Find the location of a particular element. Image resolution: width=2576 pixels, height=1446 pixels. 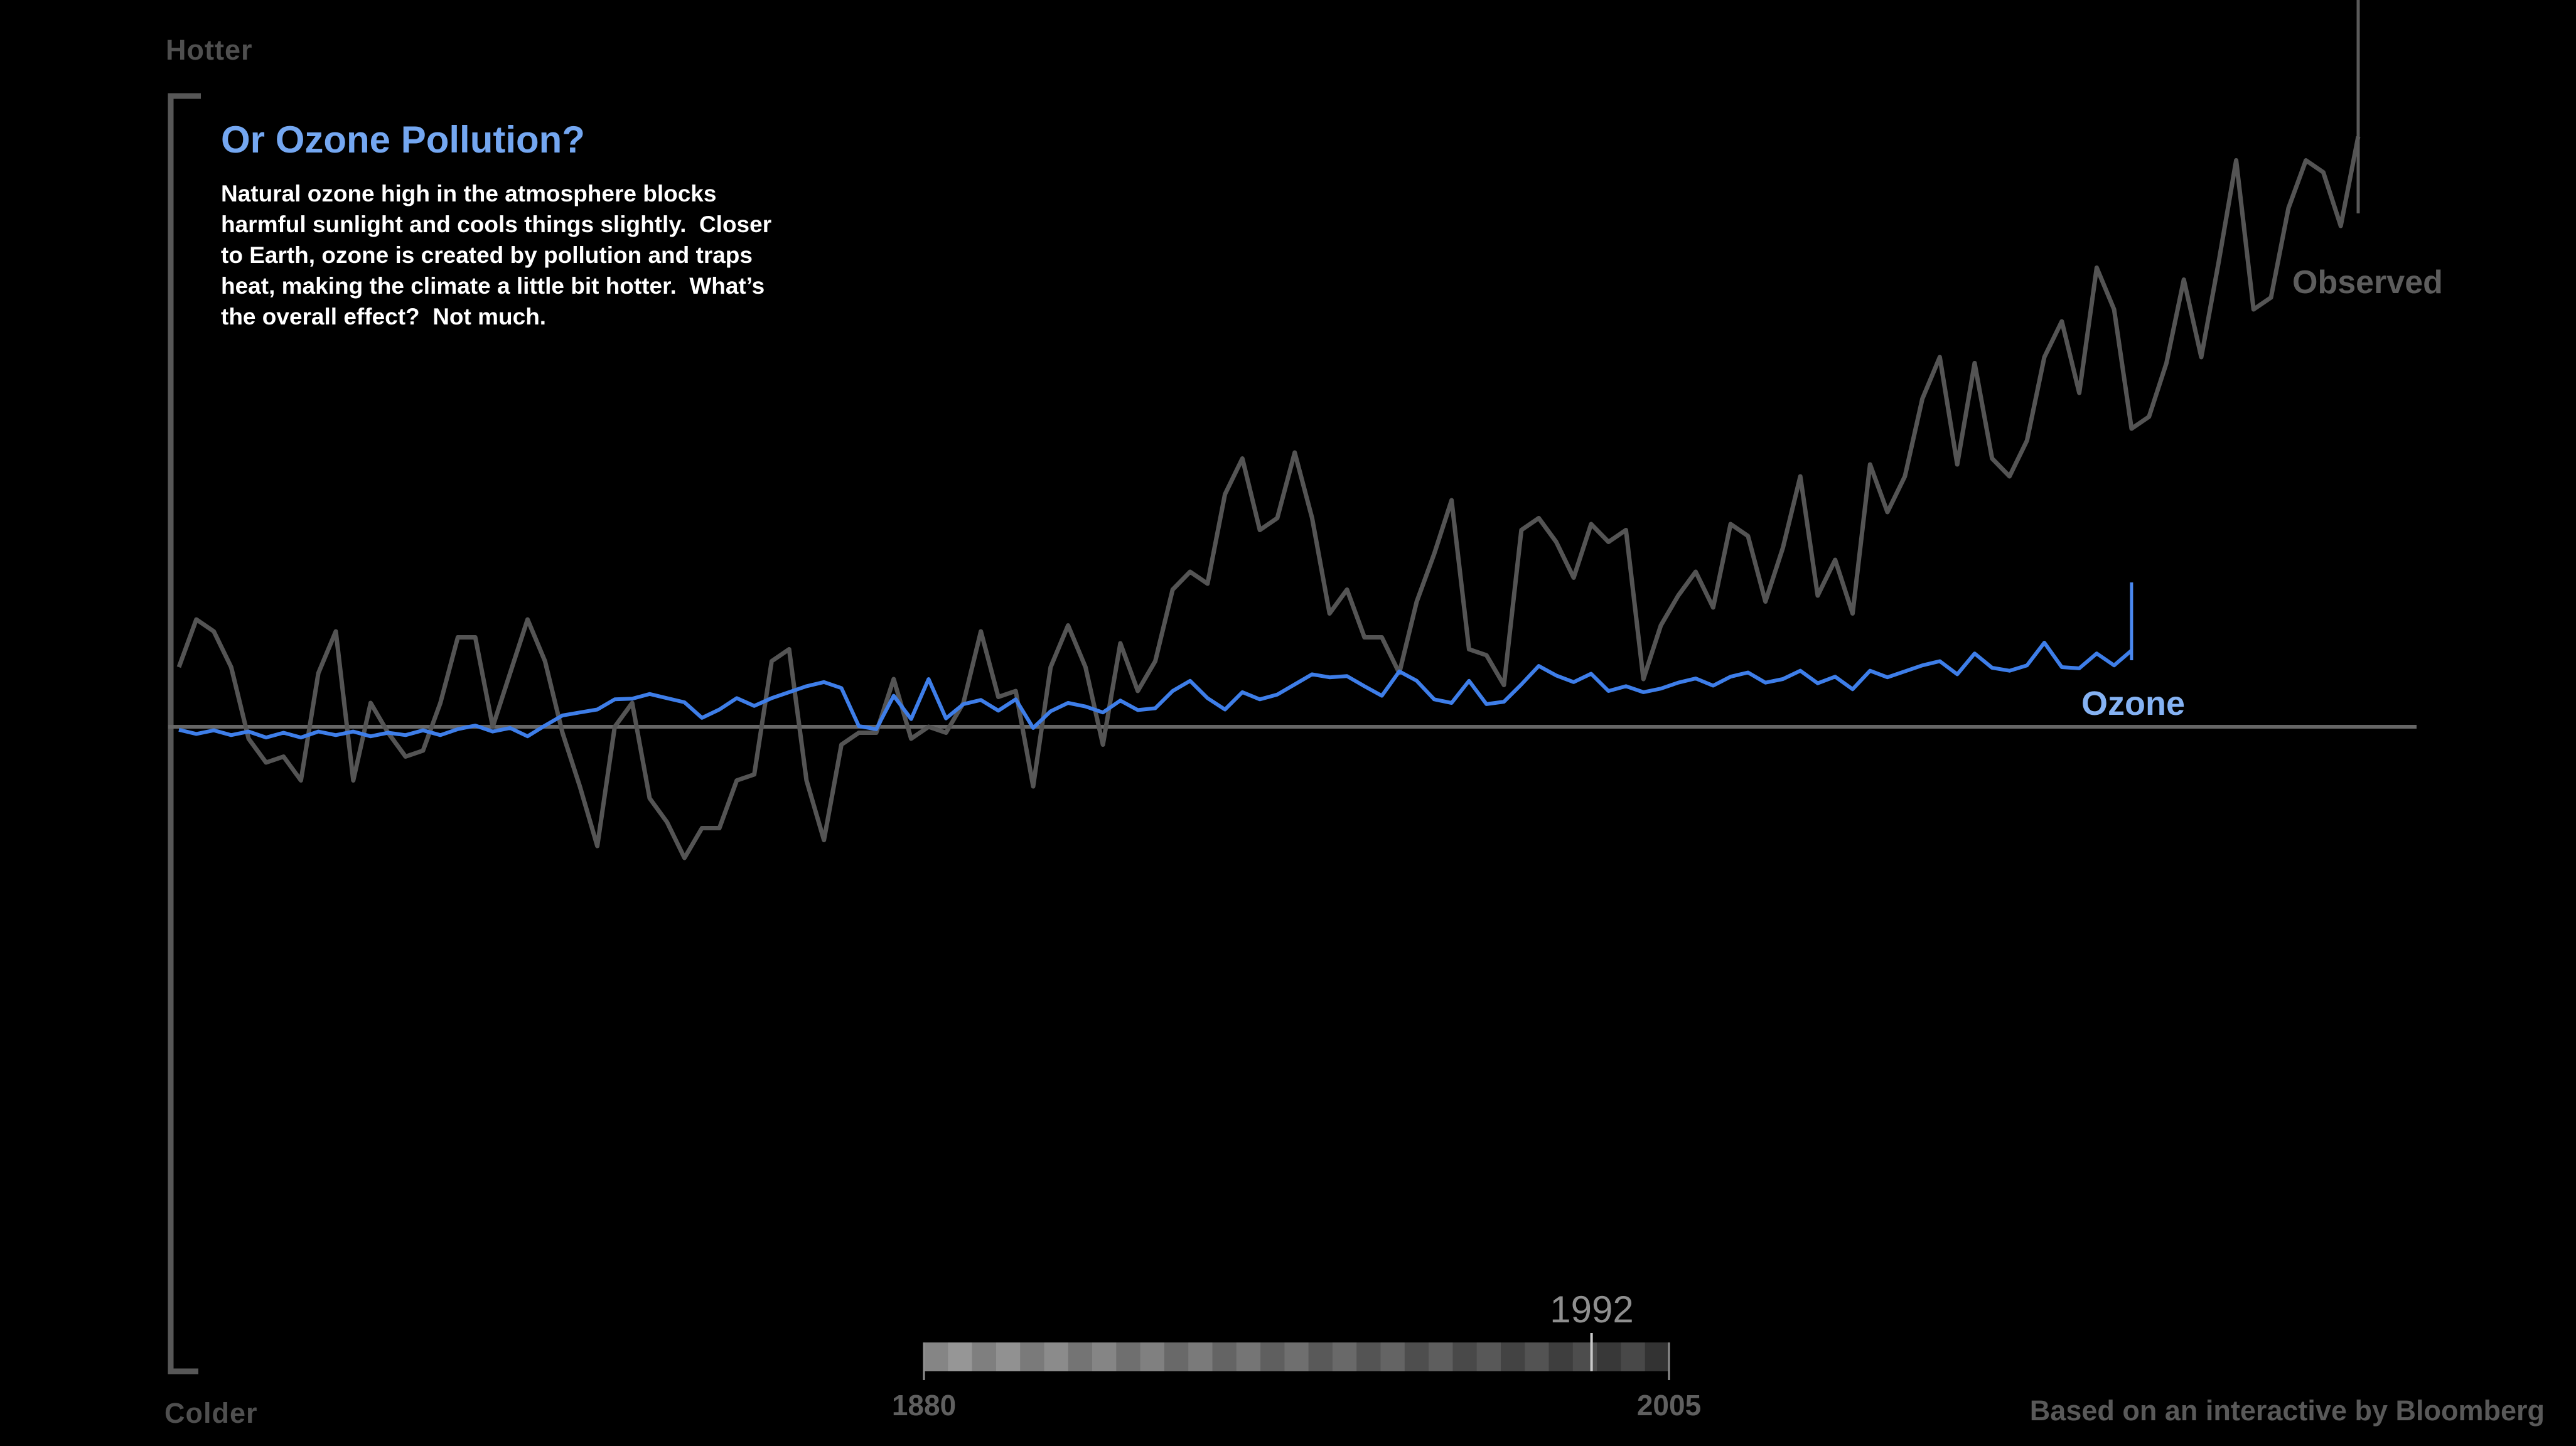

timeline-current-year: 1992 is located at coordinates (1592, 1309).